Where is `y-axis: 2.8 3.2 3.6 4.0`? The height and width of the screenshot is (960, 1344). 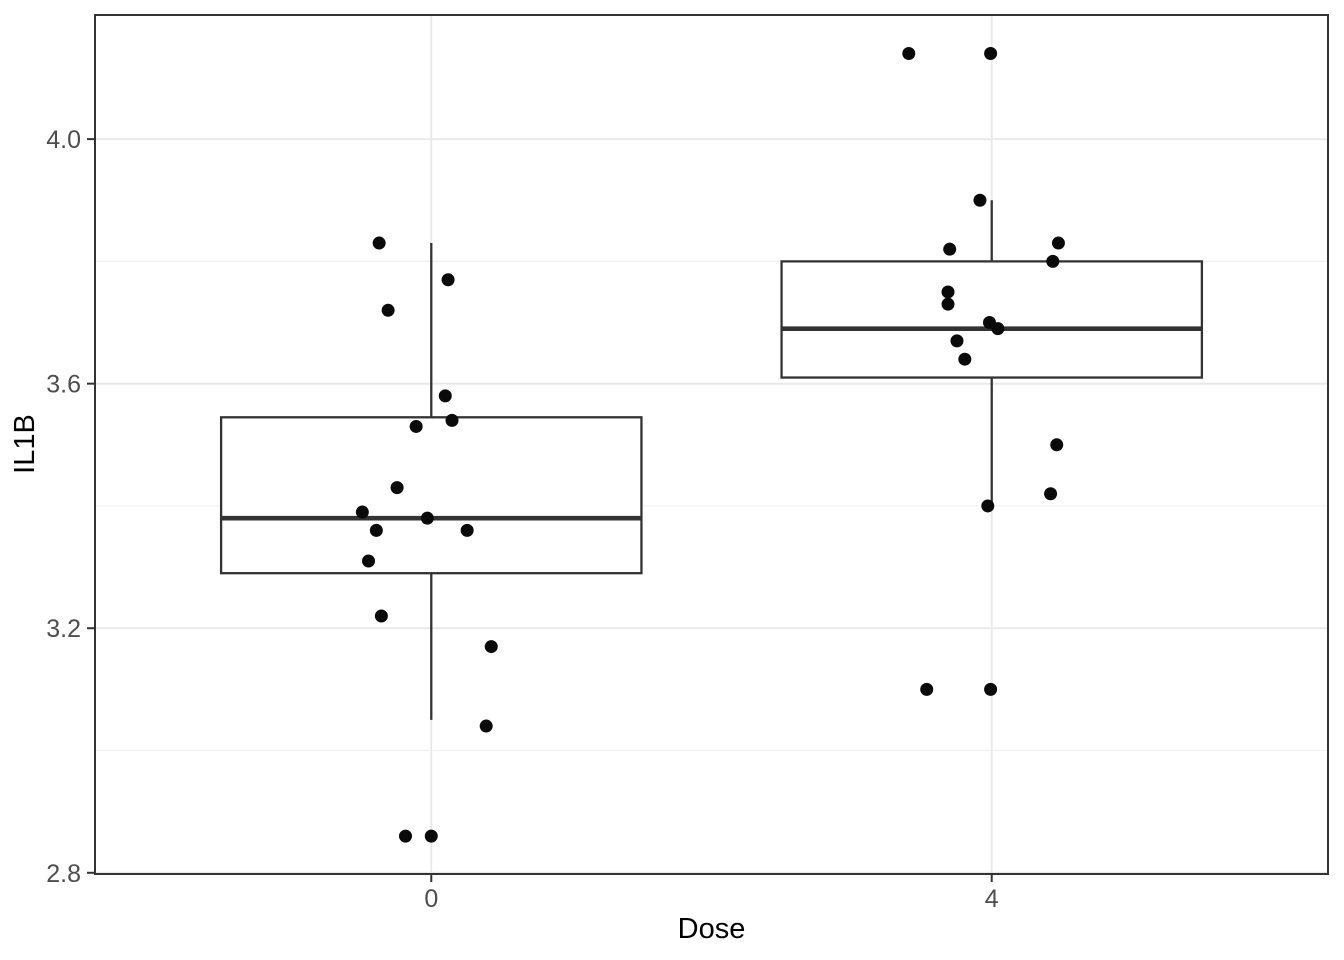
y-axis: 2.8 3.2 3.6 4.0 is located at coordinates (70, 507).